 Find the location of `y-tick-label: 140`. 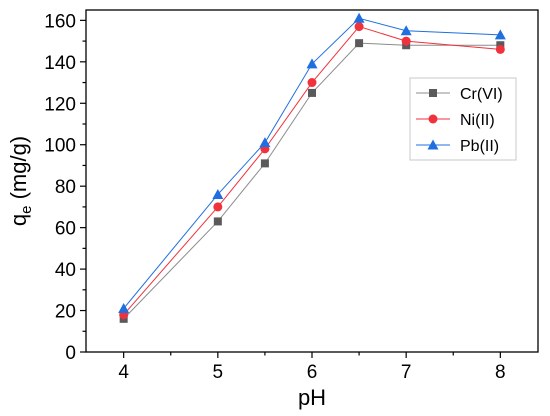

y-tick-label: 140 is located at coordinates (60, 63).